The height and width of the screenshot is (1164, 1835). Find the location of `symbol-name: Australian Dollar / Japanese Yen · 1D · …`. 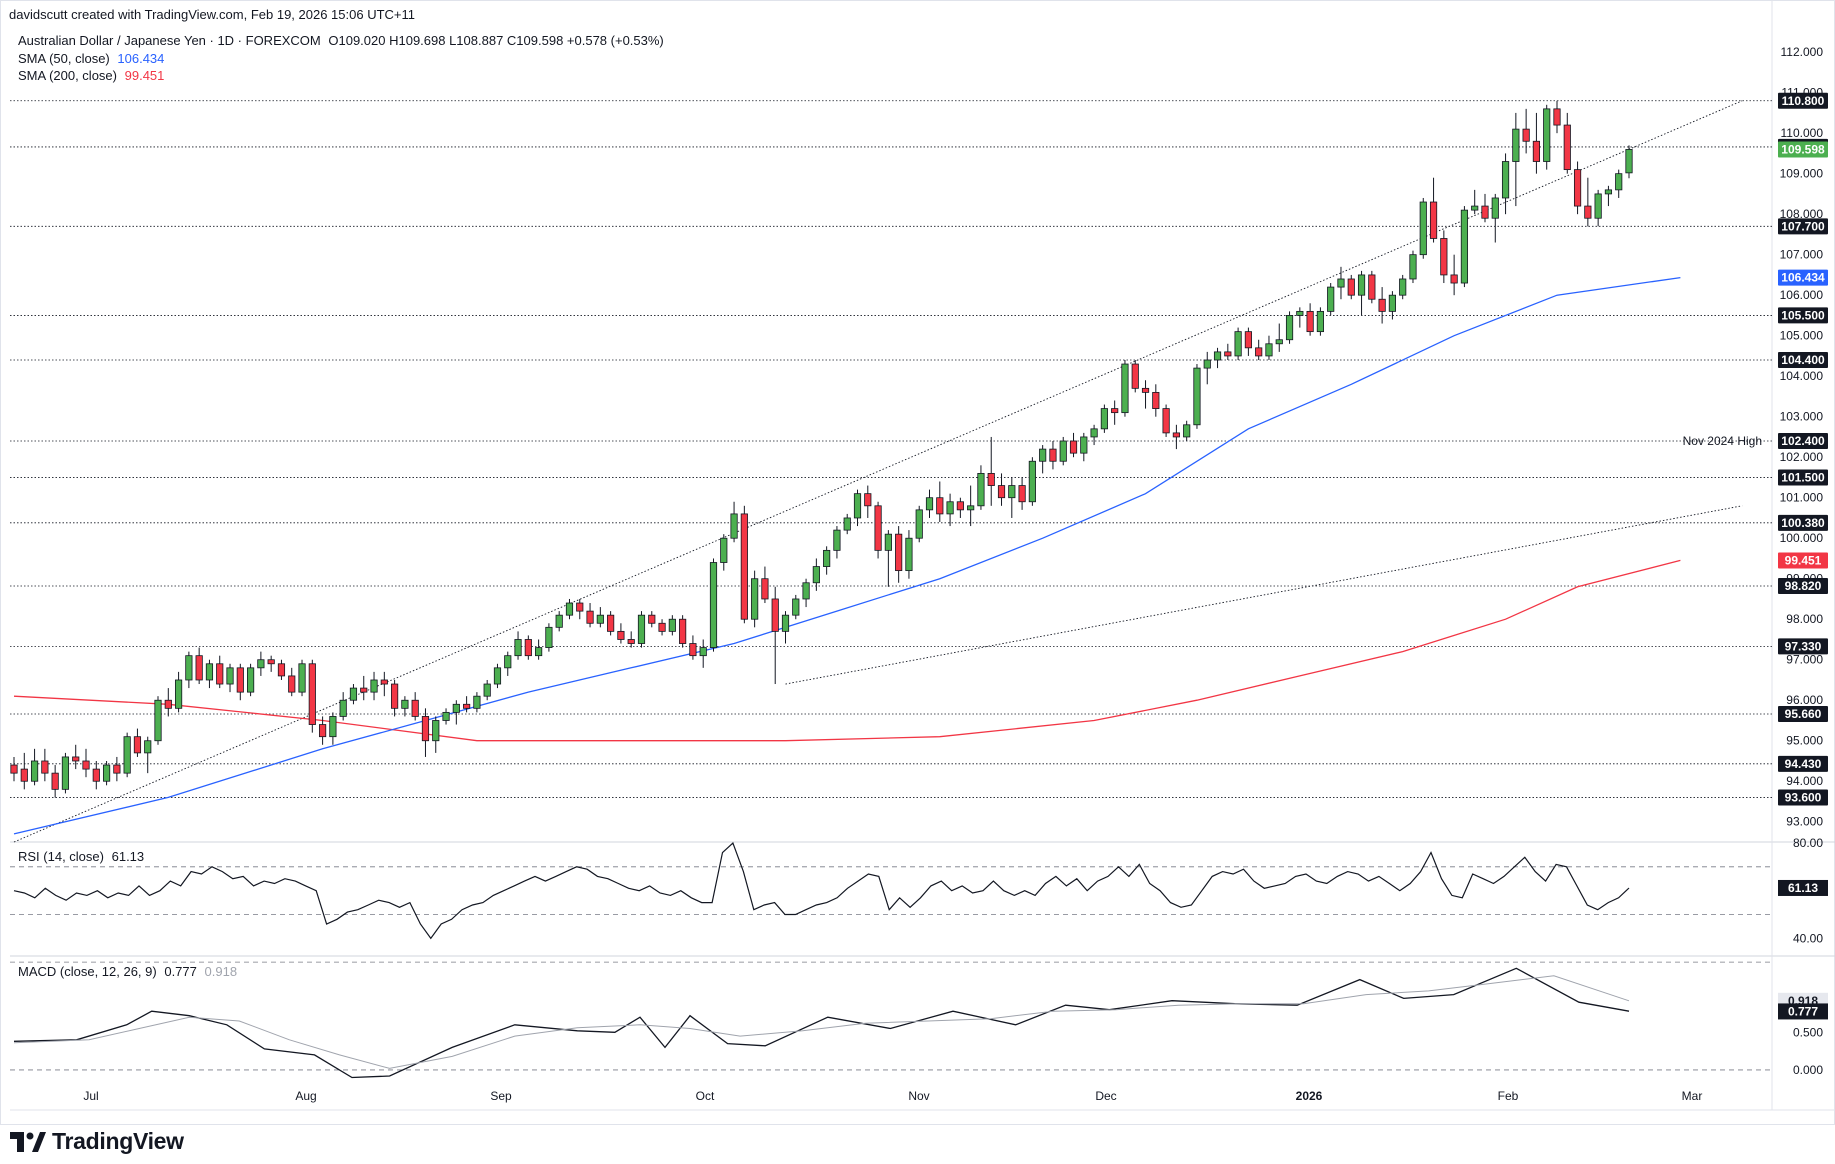

symbol-name: Australian Dollar / Japanese Yen · 1D · … is located at coordinates (169, 40).